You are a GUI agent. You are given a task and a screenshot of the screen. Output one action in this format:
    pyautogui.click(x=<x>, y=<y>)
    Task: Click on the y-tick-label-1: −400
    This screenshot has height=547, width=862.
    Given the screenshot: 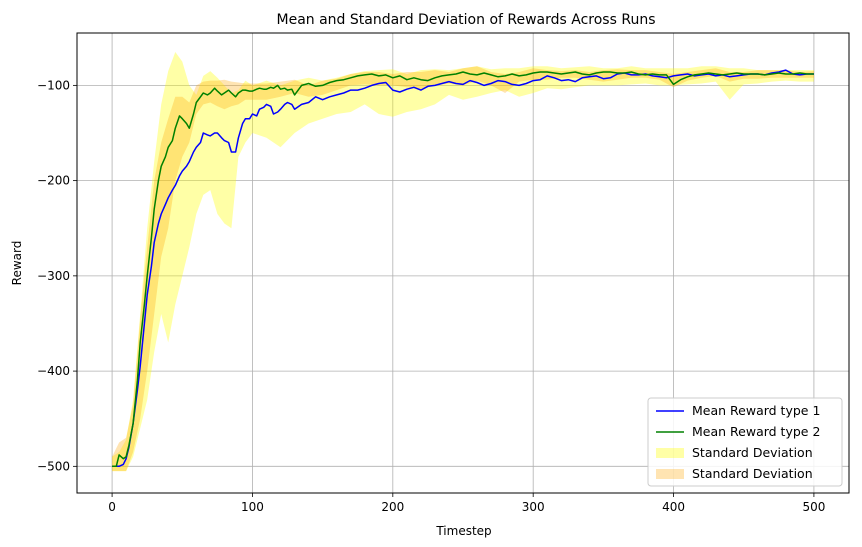 What is the action you would take?
    pyautogui.click(x=53, y=371)
    